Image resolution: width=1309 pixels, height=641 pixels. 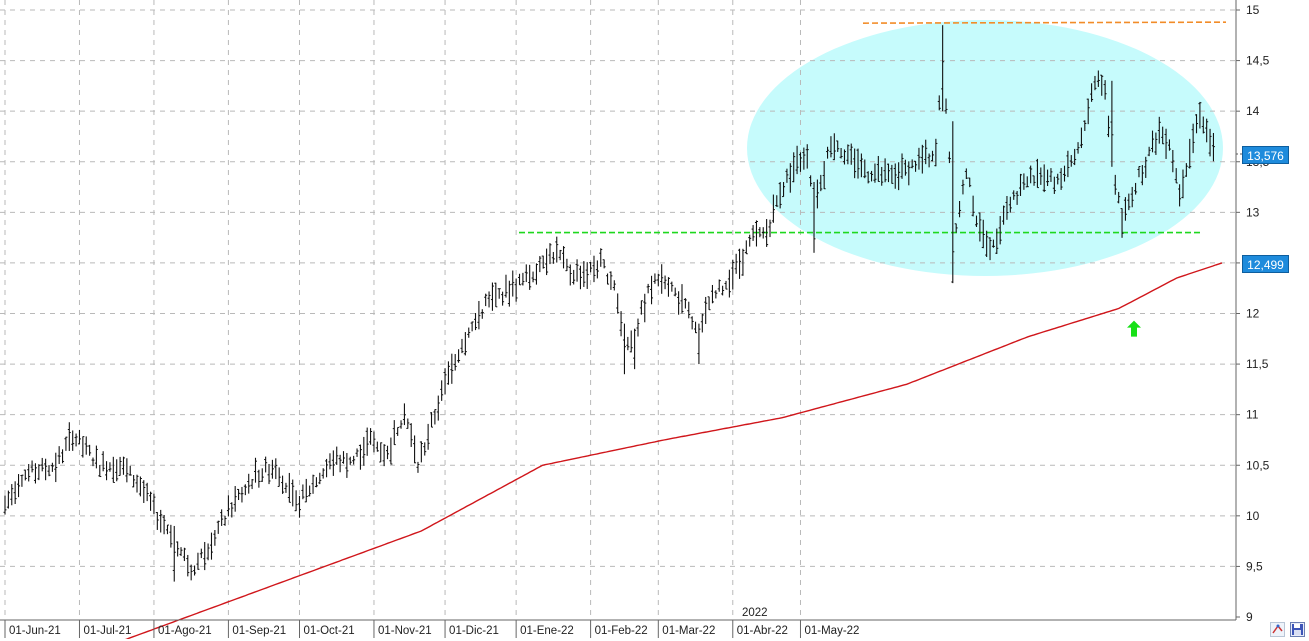 I want to click on y-tick-label: 9, so click(x=1249, y=617).